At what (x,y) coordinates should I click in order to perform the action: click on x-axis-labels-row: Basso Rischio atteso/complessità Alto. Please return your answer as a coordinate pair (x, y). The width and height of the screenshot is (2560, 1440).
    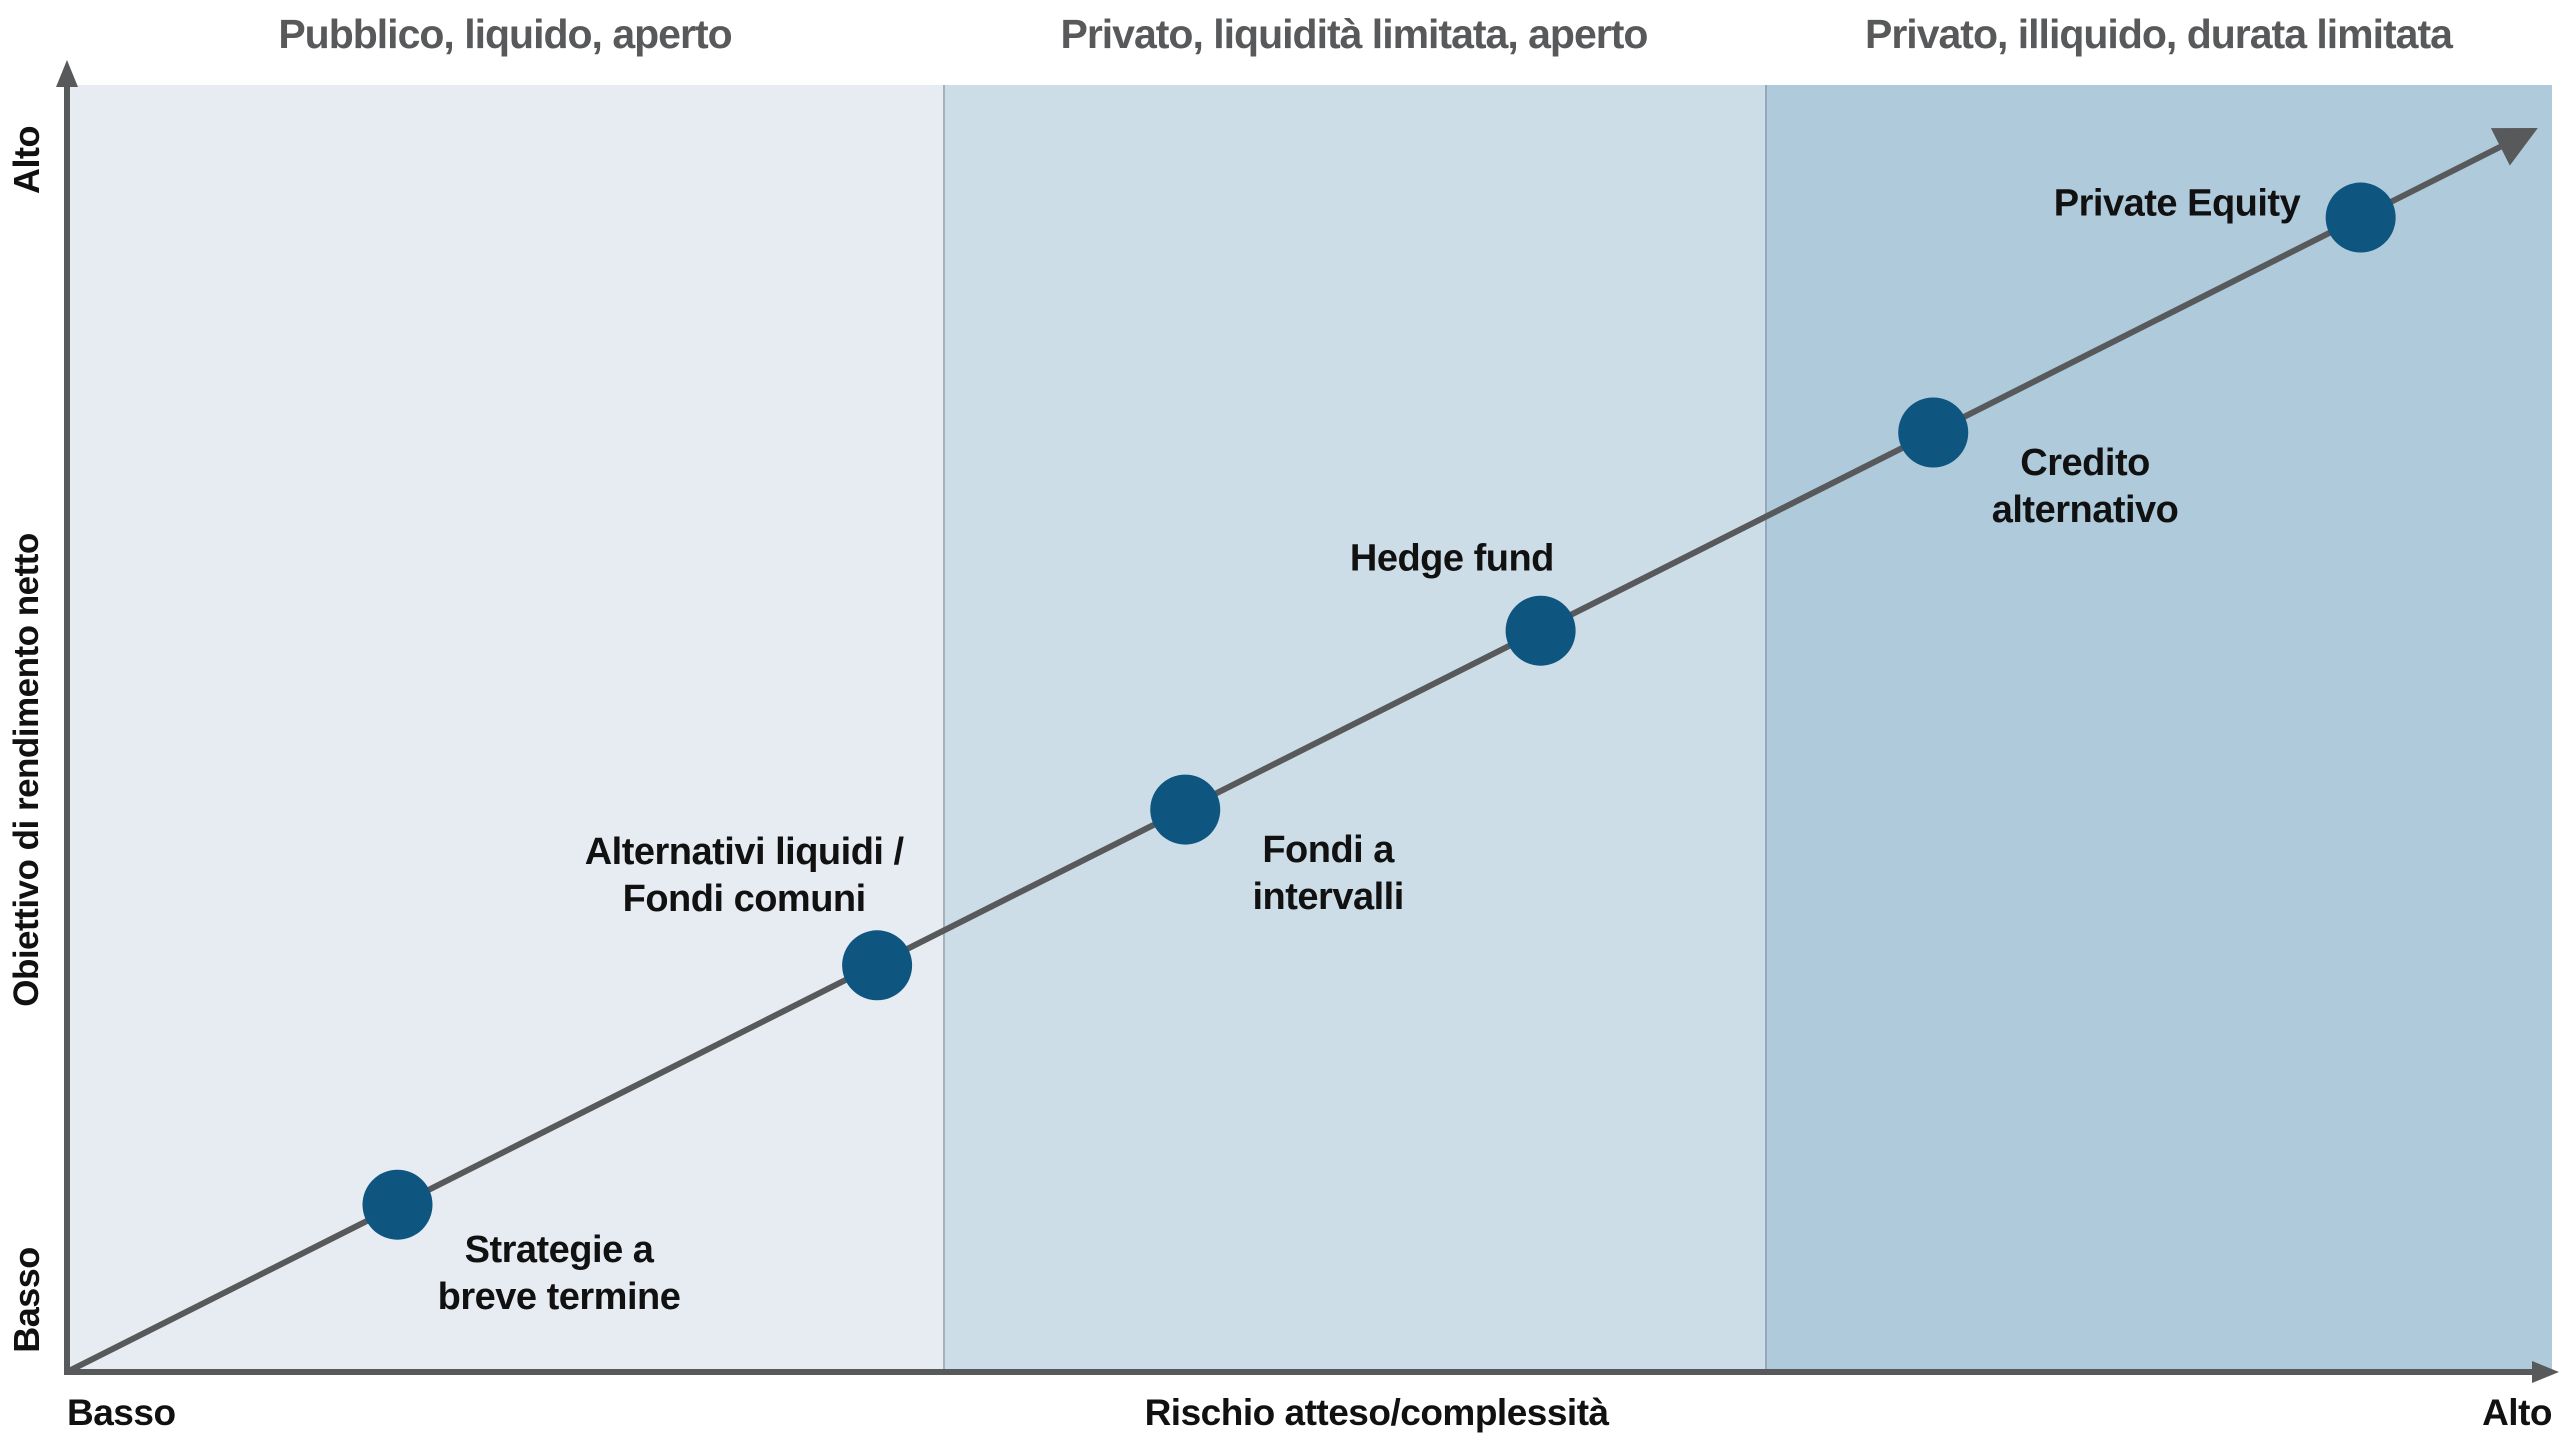
    Looking at the image, I should click on (1309, 1416).